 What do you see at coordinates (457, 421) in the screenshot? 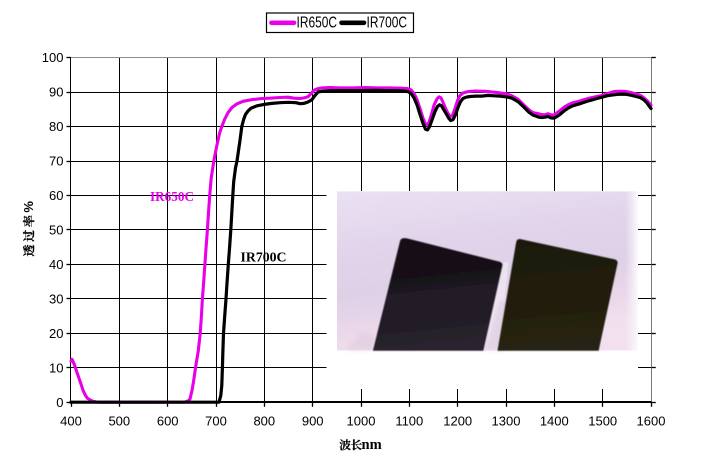
I see `svg-text: 1200` at bounding box center [457, 421].